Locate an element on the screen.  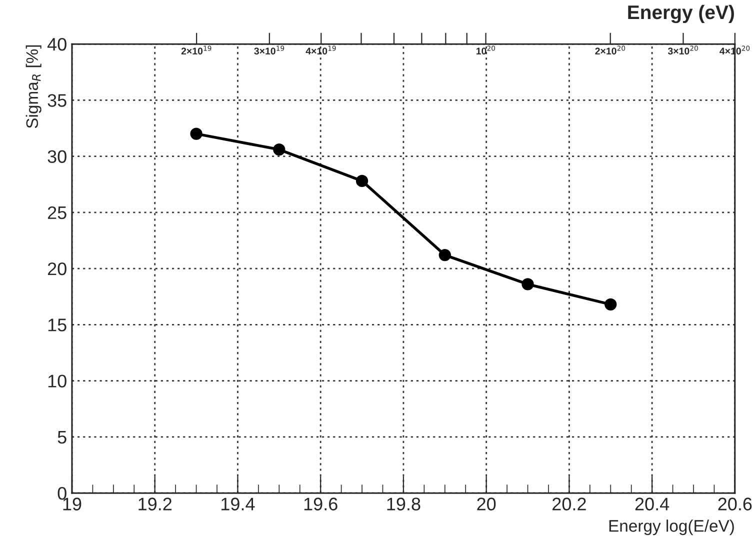
x-axis-title: Energy log(E/eV) is located at coordinates (671, 528).